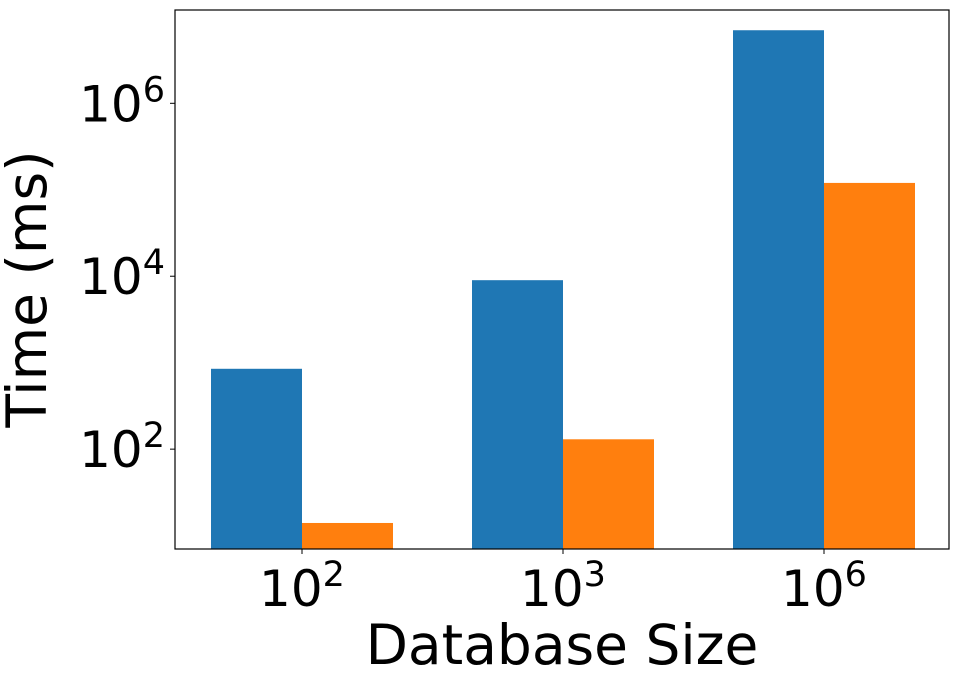  What do you see at coordinates (824, 586) in the screenshot?
I see `x-tick-label-3: 106` at bounding box center [824, 586].